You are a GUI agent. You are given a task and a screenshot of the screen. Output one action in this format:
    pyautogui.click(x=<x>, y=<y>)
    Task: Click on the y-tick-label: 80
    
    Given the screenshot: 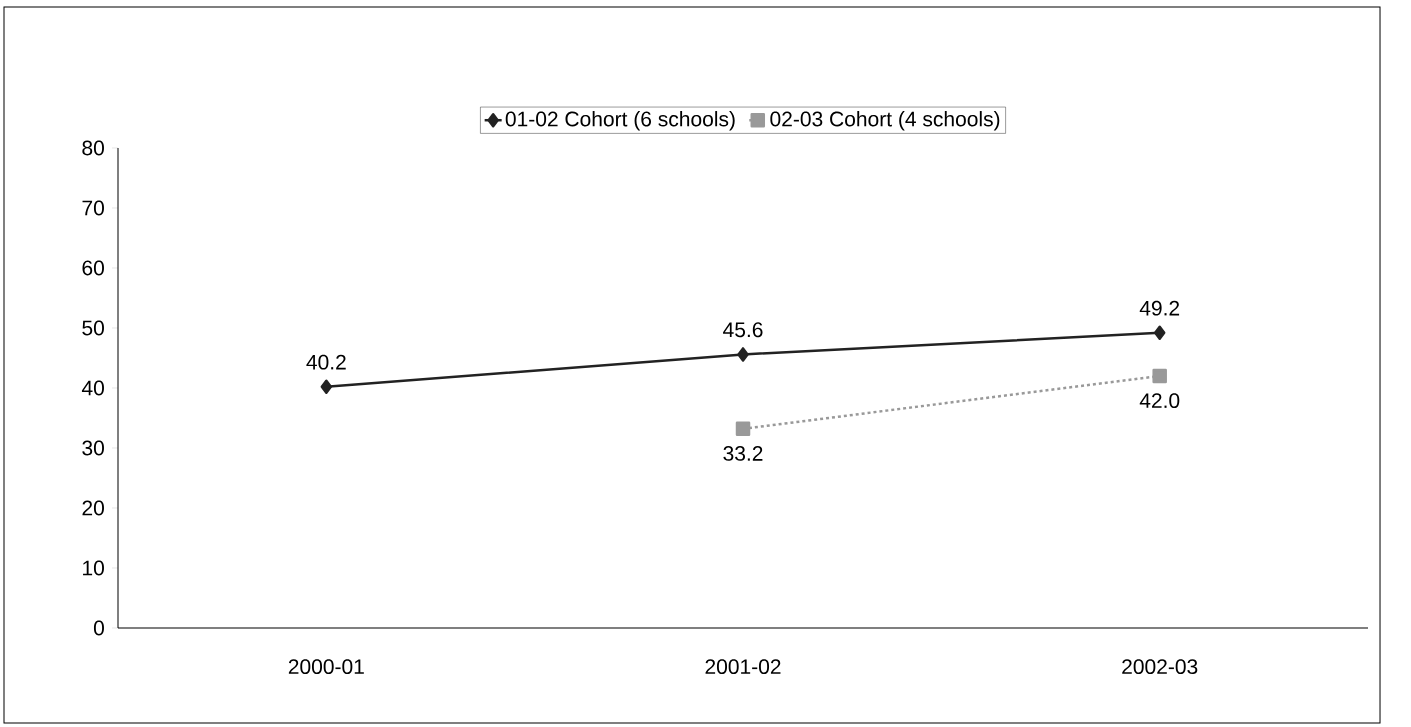 What is the action you would take?
    pyautogui.click(x=93, y=148)
    